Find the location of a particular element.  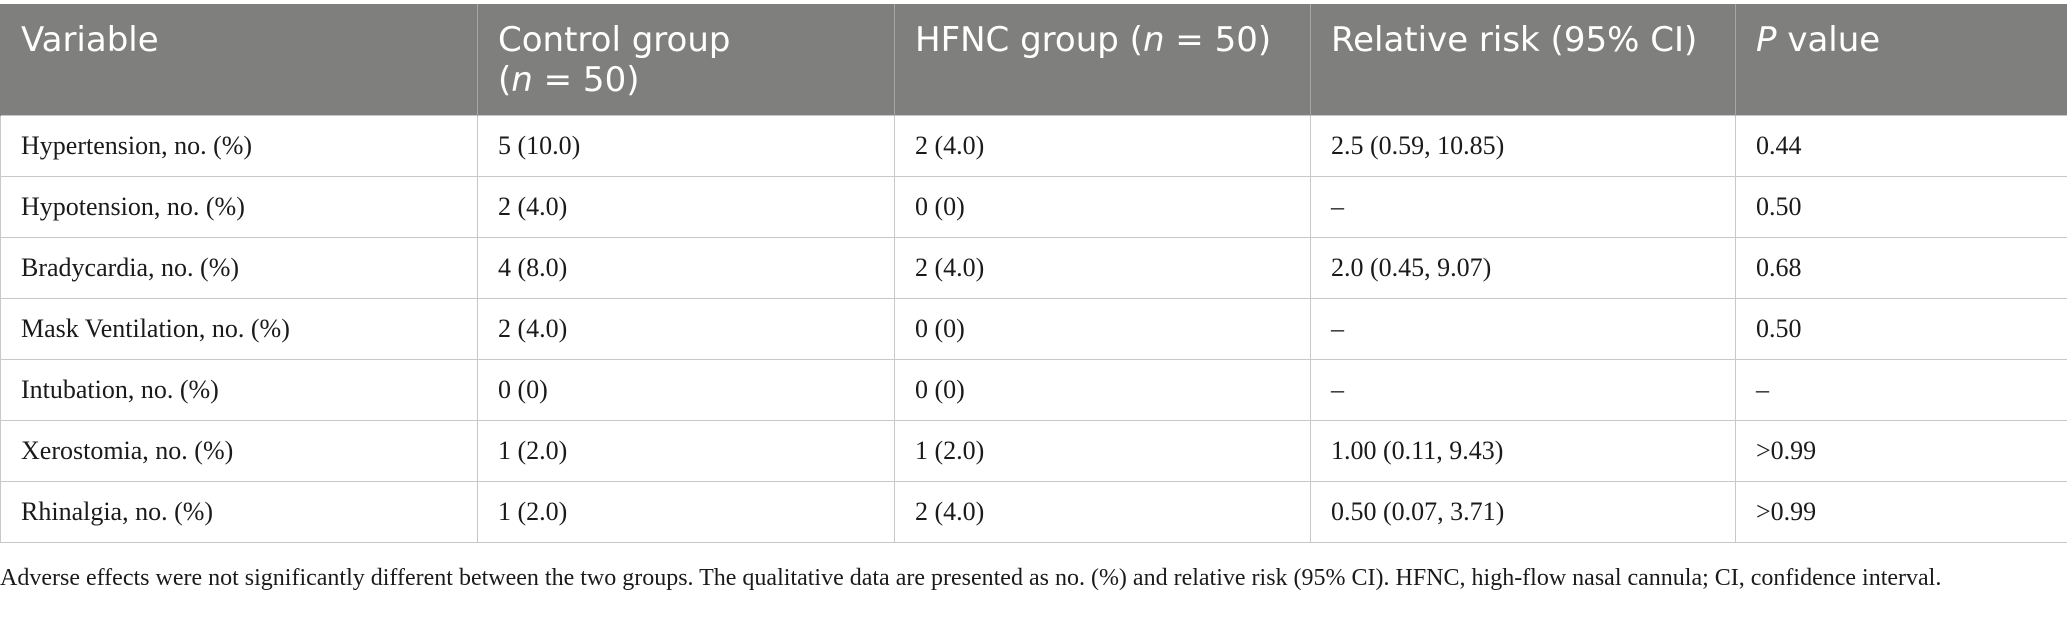

cell-variable: Hypotension, no. (%) is located at coordinates (239, 206).